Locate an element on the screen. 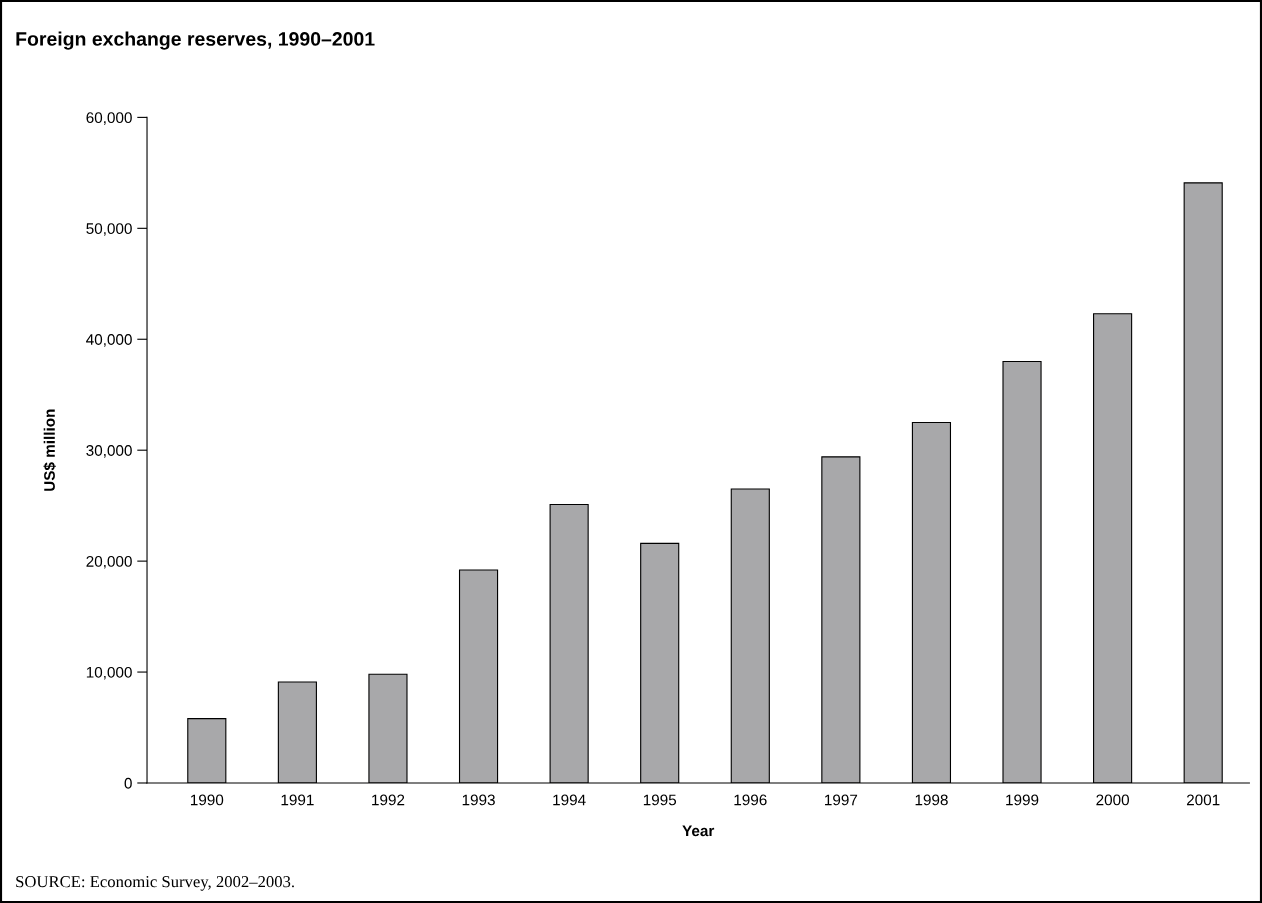 This screenshot has width=1262, height=903. chart-title: Foreign exchange reserves, 1990–2001 is located at coordinates (195, 40).